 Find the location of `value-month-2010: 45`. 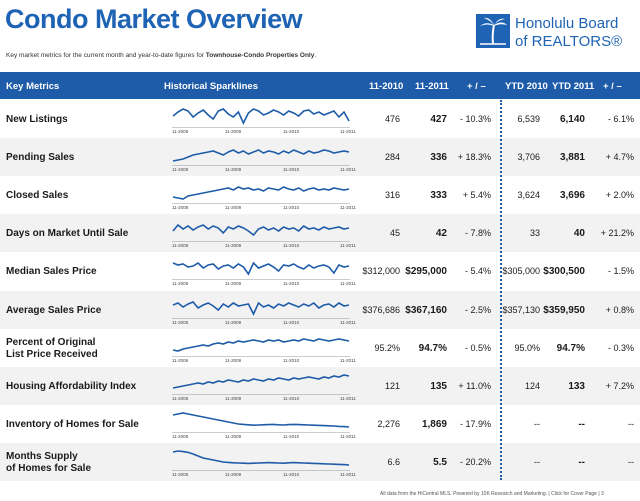

value-month-2010: 45 is located at coordinates (394, 233).